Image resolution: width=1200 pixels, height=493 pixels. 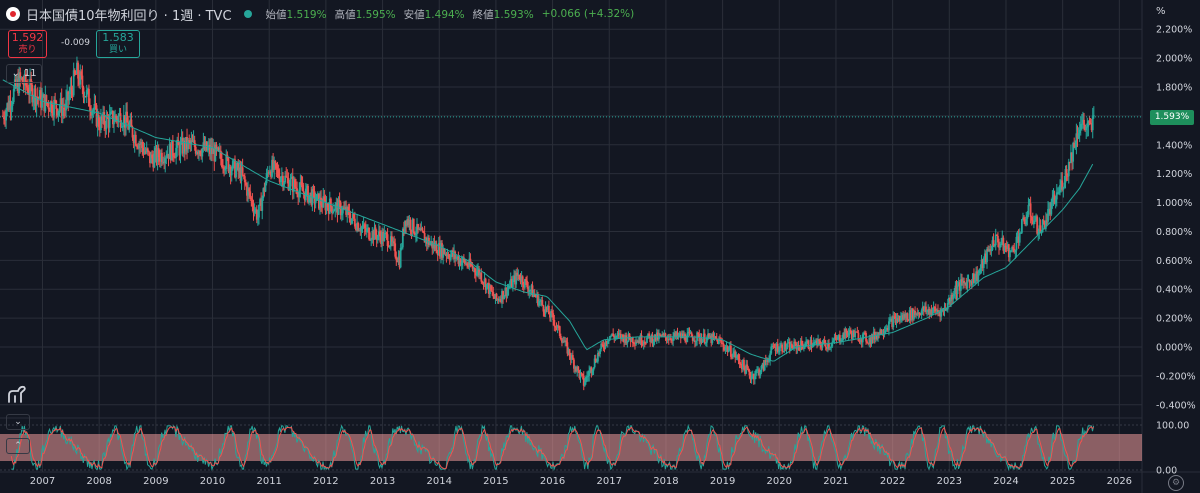 I want to click on settings-icon: ⚙, so click(x=1176, y=483).